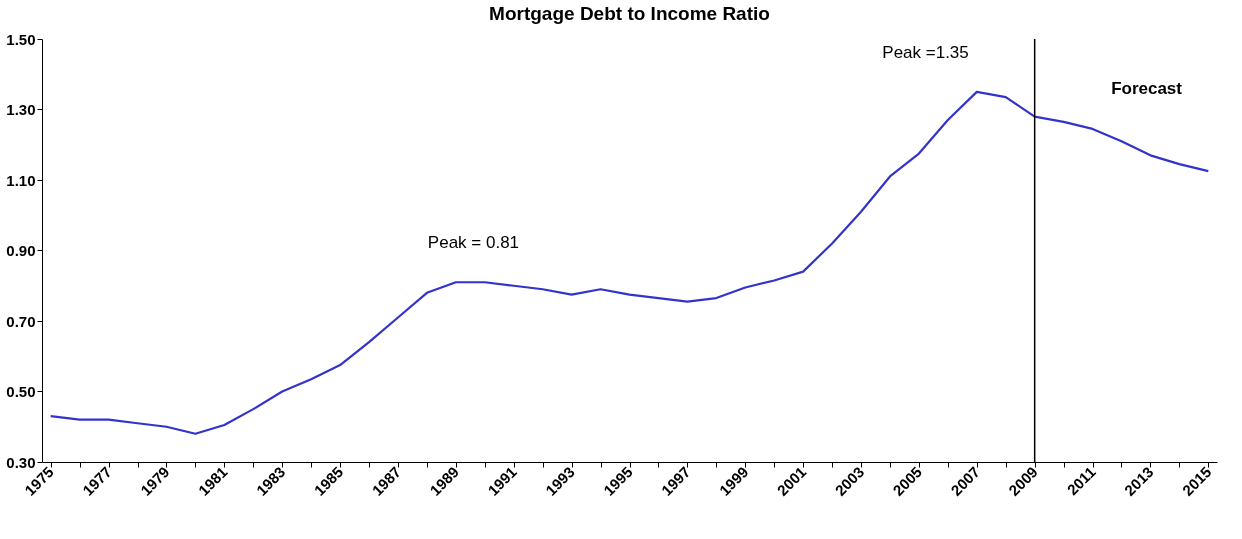  I want to click on annotation: Peak =1.35, so click(925, 52).